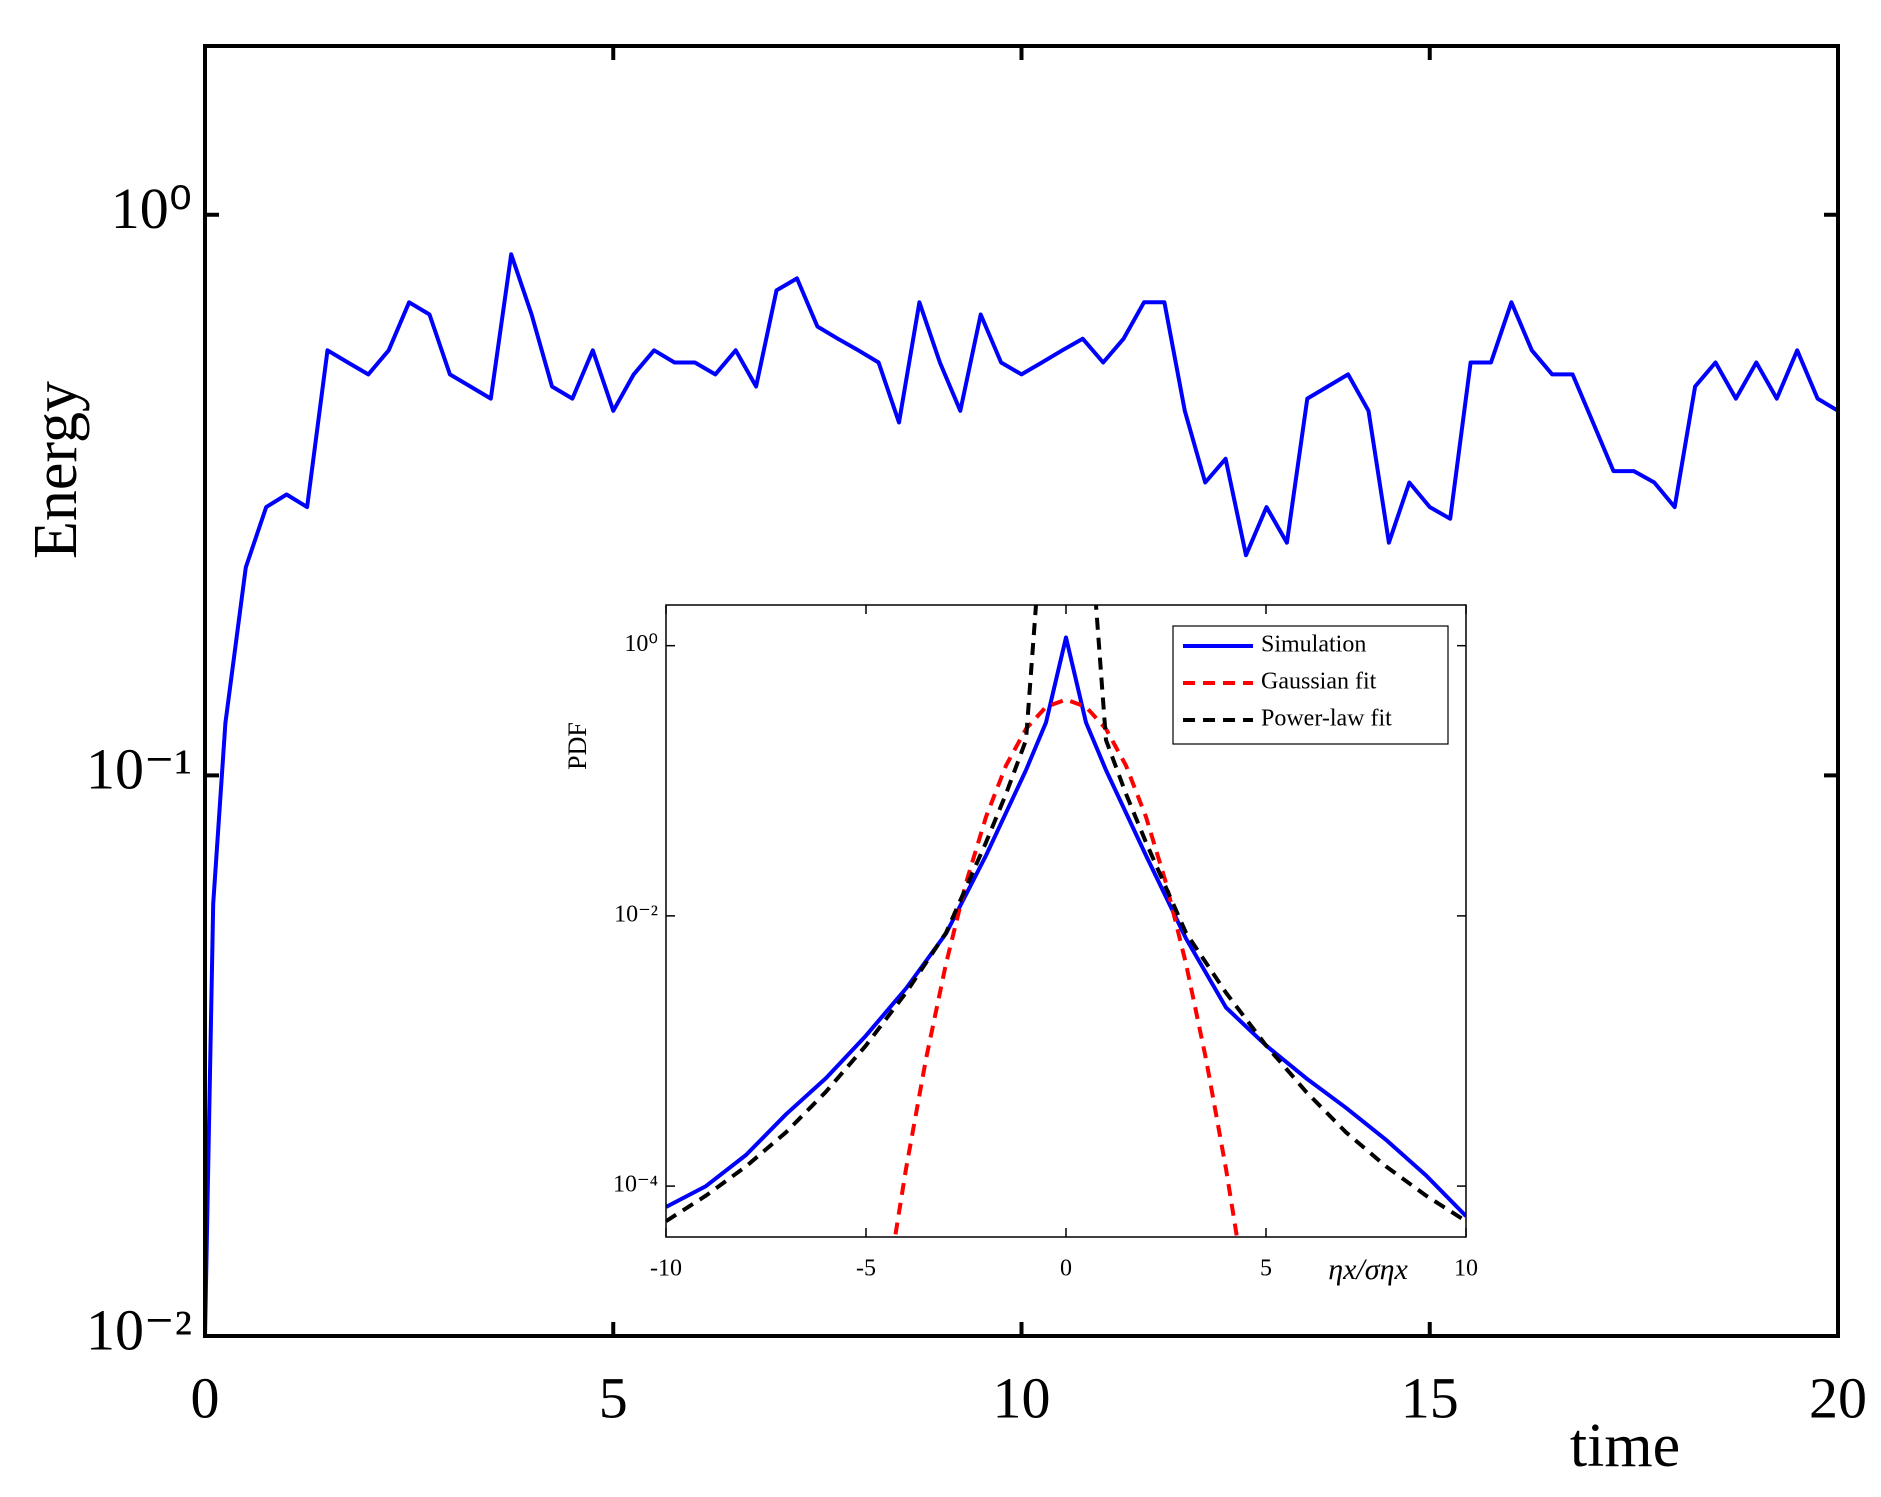 The image size is (1881, 1497). Describe the element at coordinates (666, 1269) in the screenshot. I see `x-tick-label: -10` at that location.